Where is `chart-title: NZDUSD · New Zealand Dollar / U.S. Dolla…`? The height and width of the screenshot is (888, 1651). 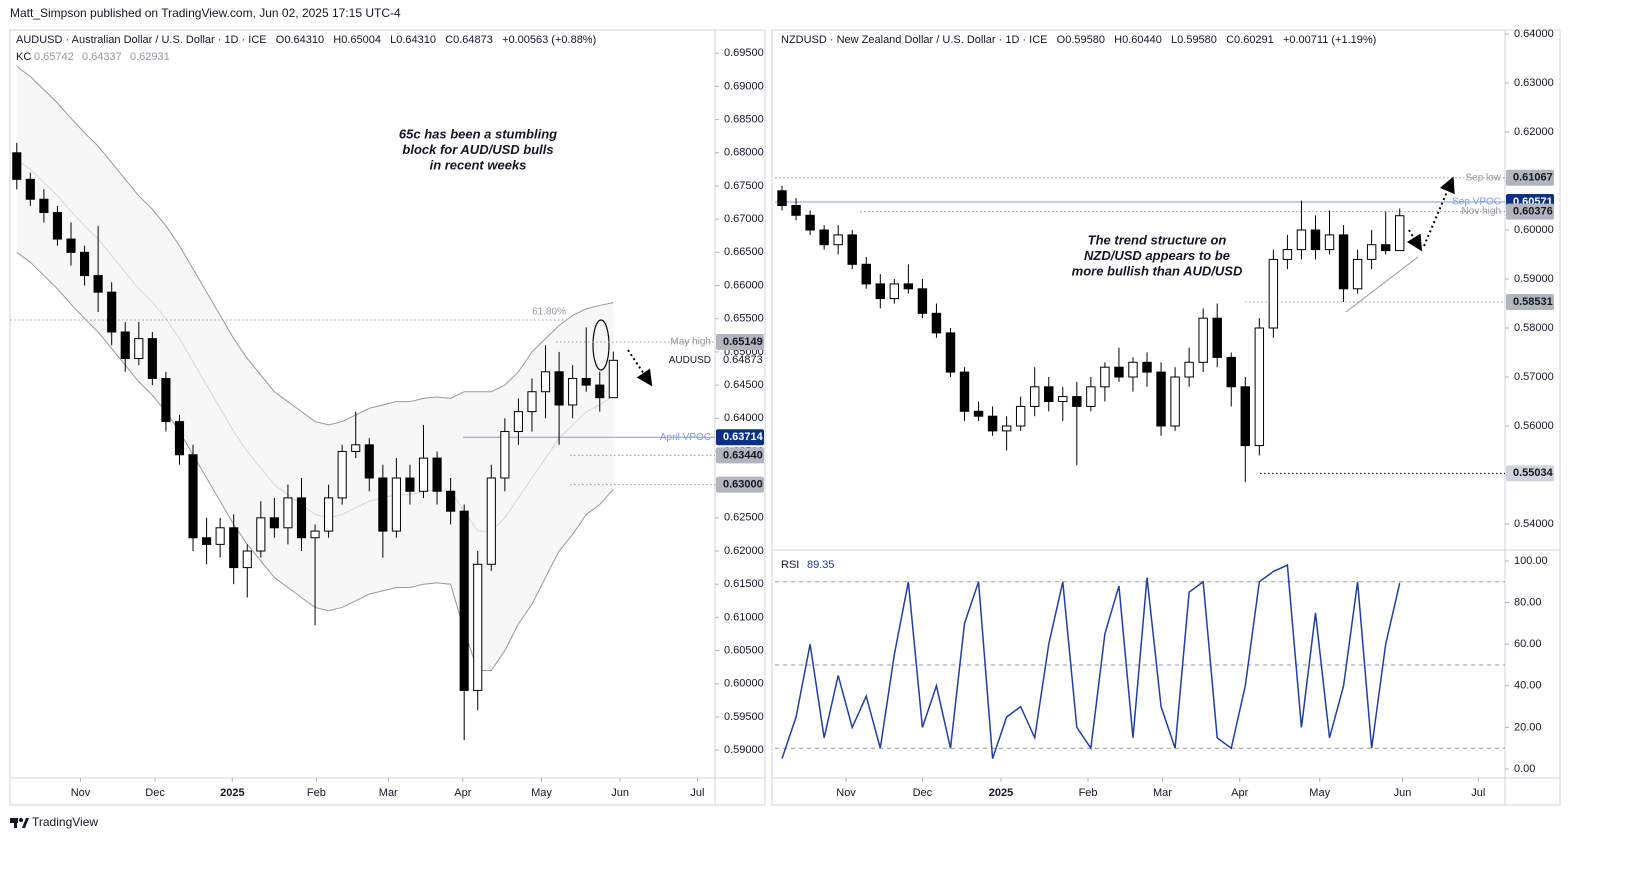 chart-title: NZDUSD · New Zealand Dollar / U.S. Dolla… is located at coordinates (1078, 40).